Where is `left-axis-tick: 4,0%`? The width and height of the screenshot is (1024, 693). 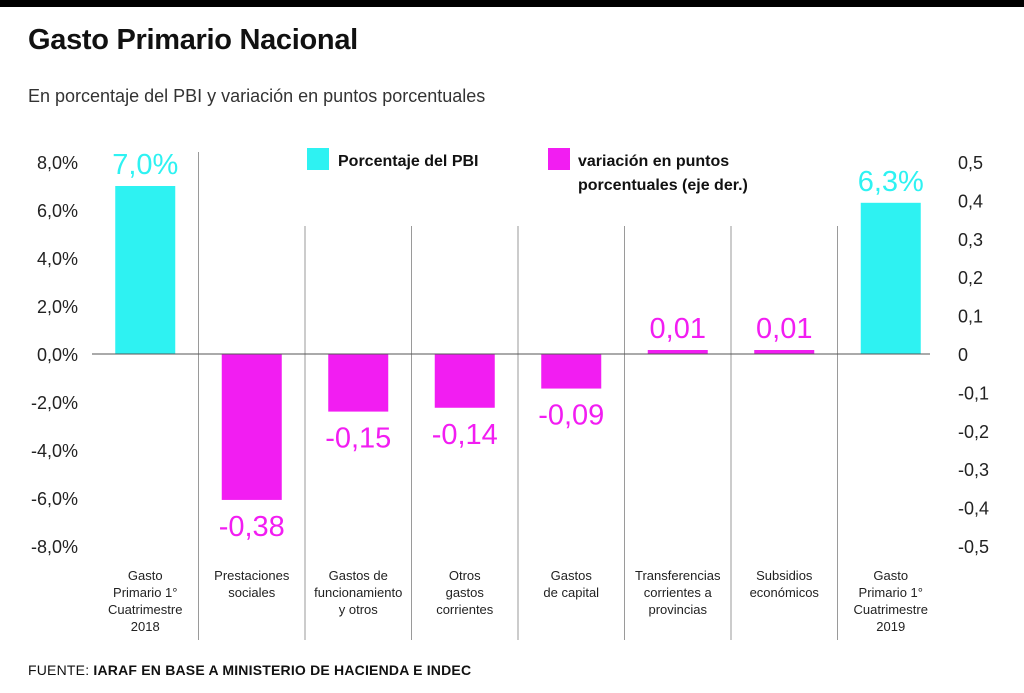
left-axis-tick: 4,0% is located at coordinates (57, 259).